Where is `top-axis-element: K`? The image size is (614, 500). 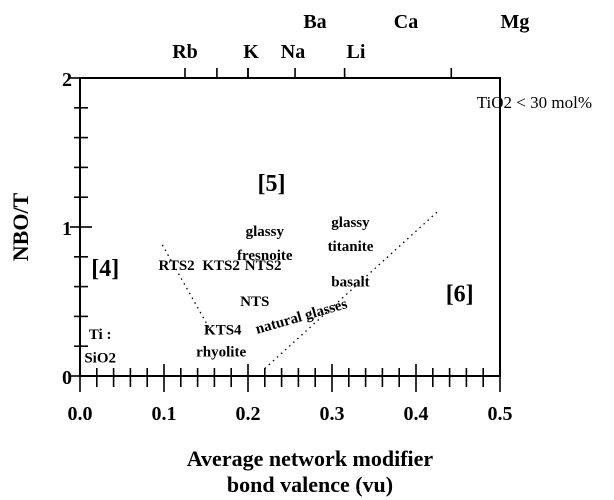
top-axis-element: K is located at coordinates (251, 52).